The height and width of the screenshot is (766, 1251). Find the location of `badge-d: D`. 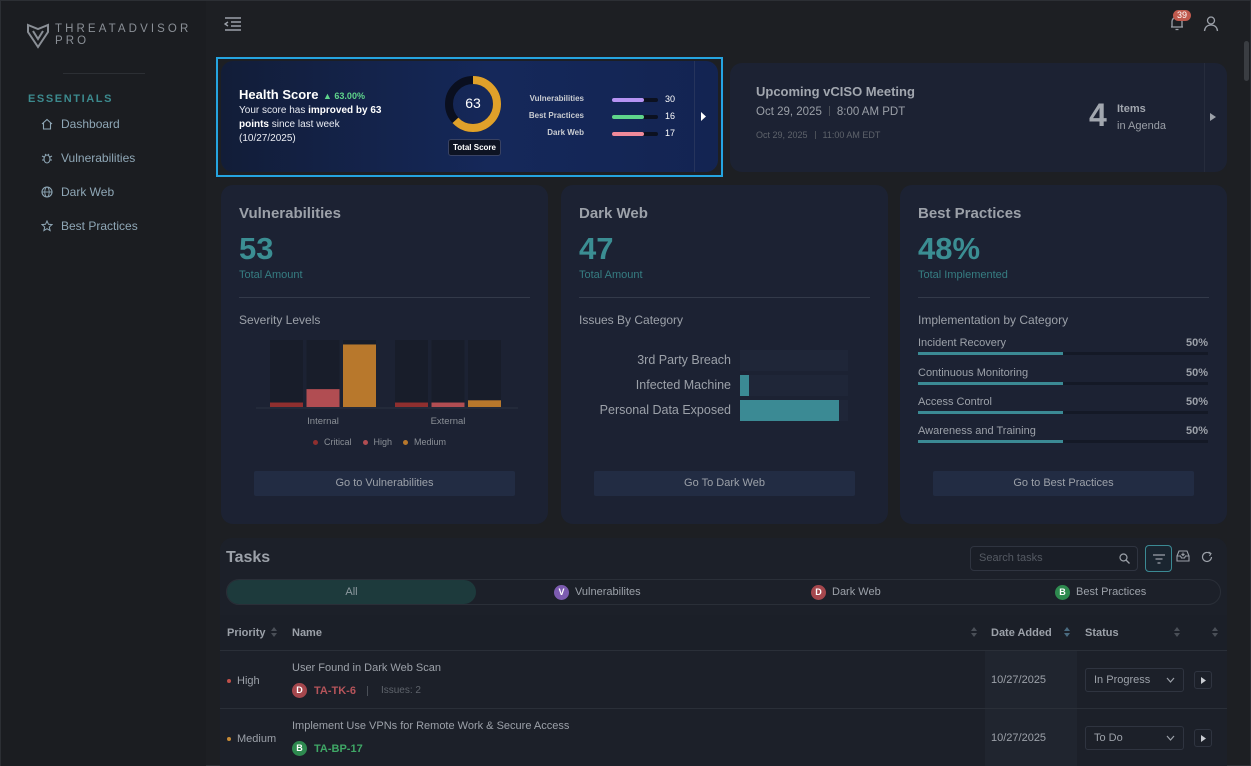

badge-d: D is located at coordinates (818, 592).